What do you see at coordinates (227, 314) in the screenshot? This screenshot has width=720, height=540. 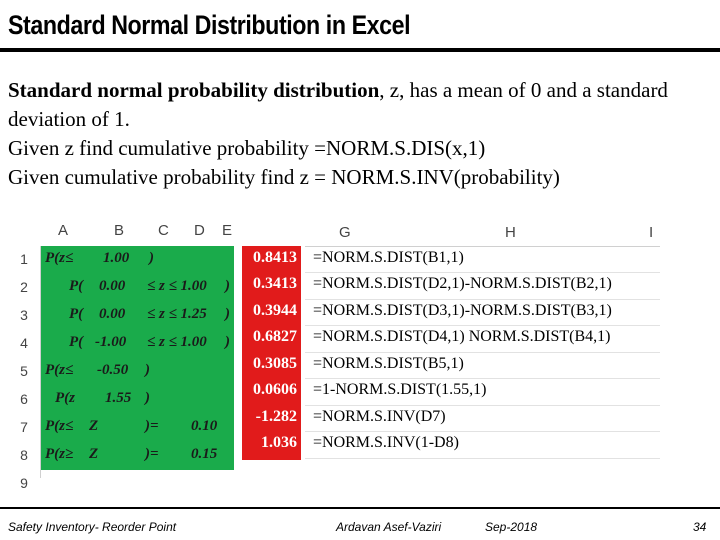 I see `cell-d3: )` at bounding box center [227, 314].